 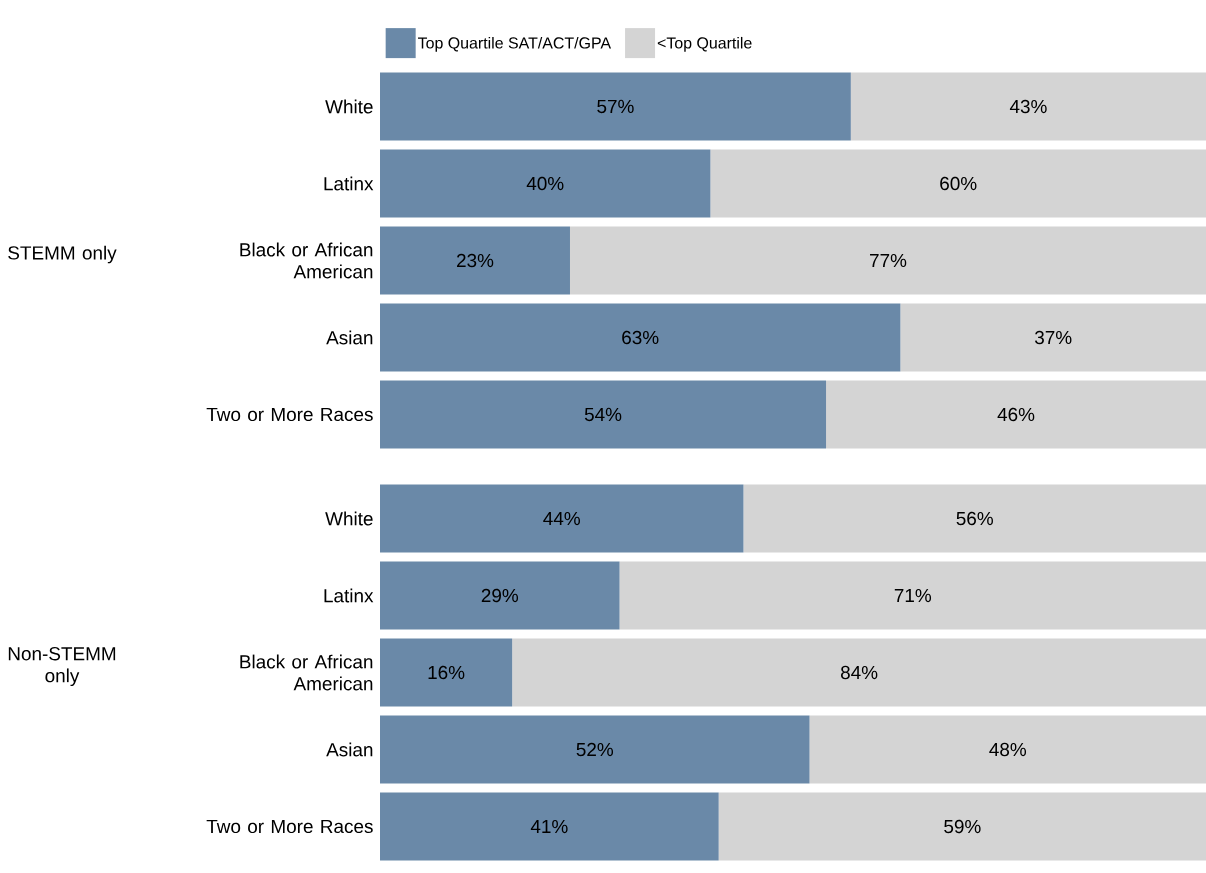 I want to click on data-label: 60%, so click(x=958, y=183).